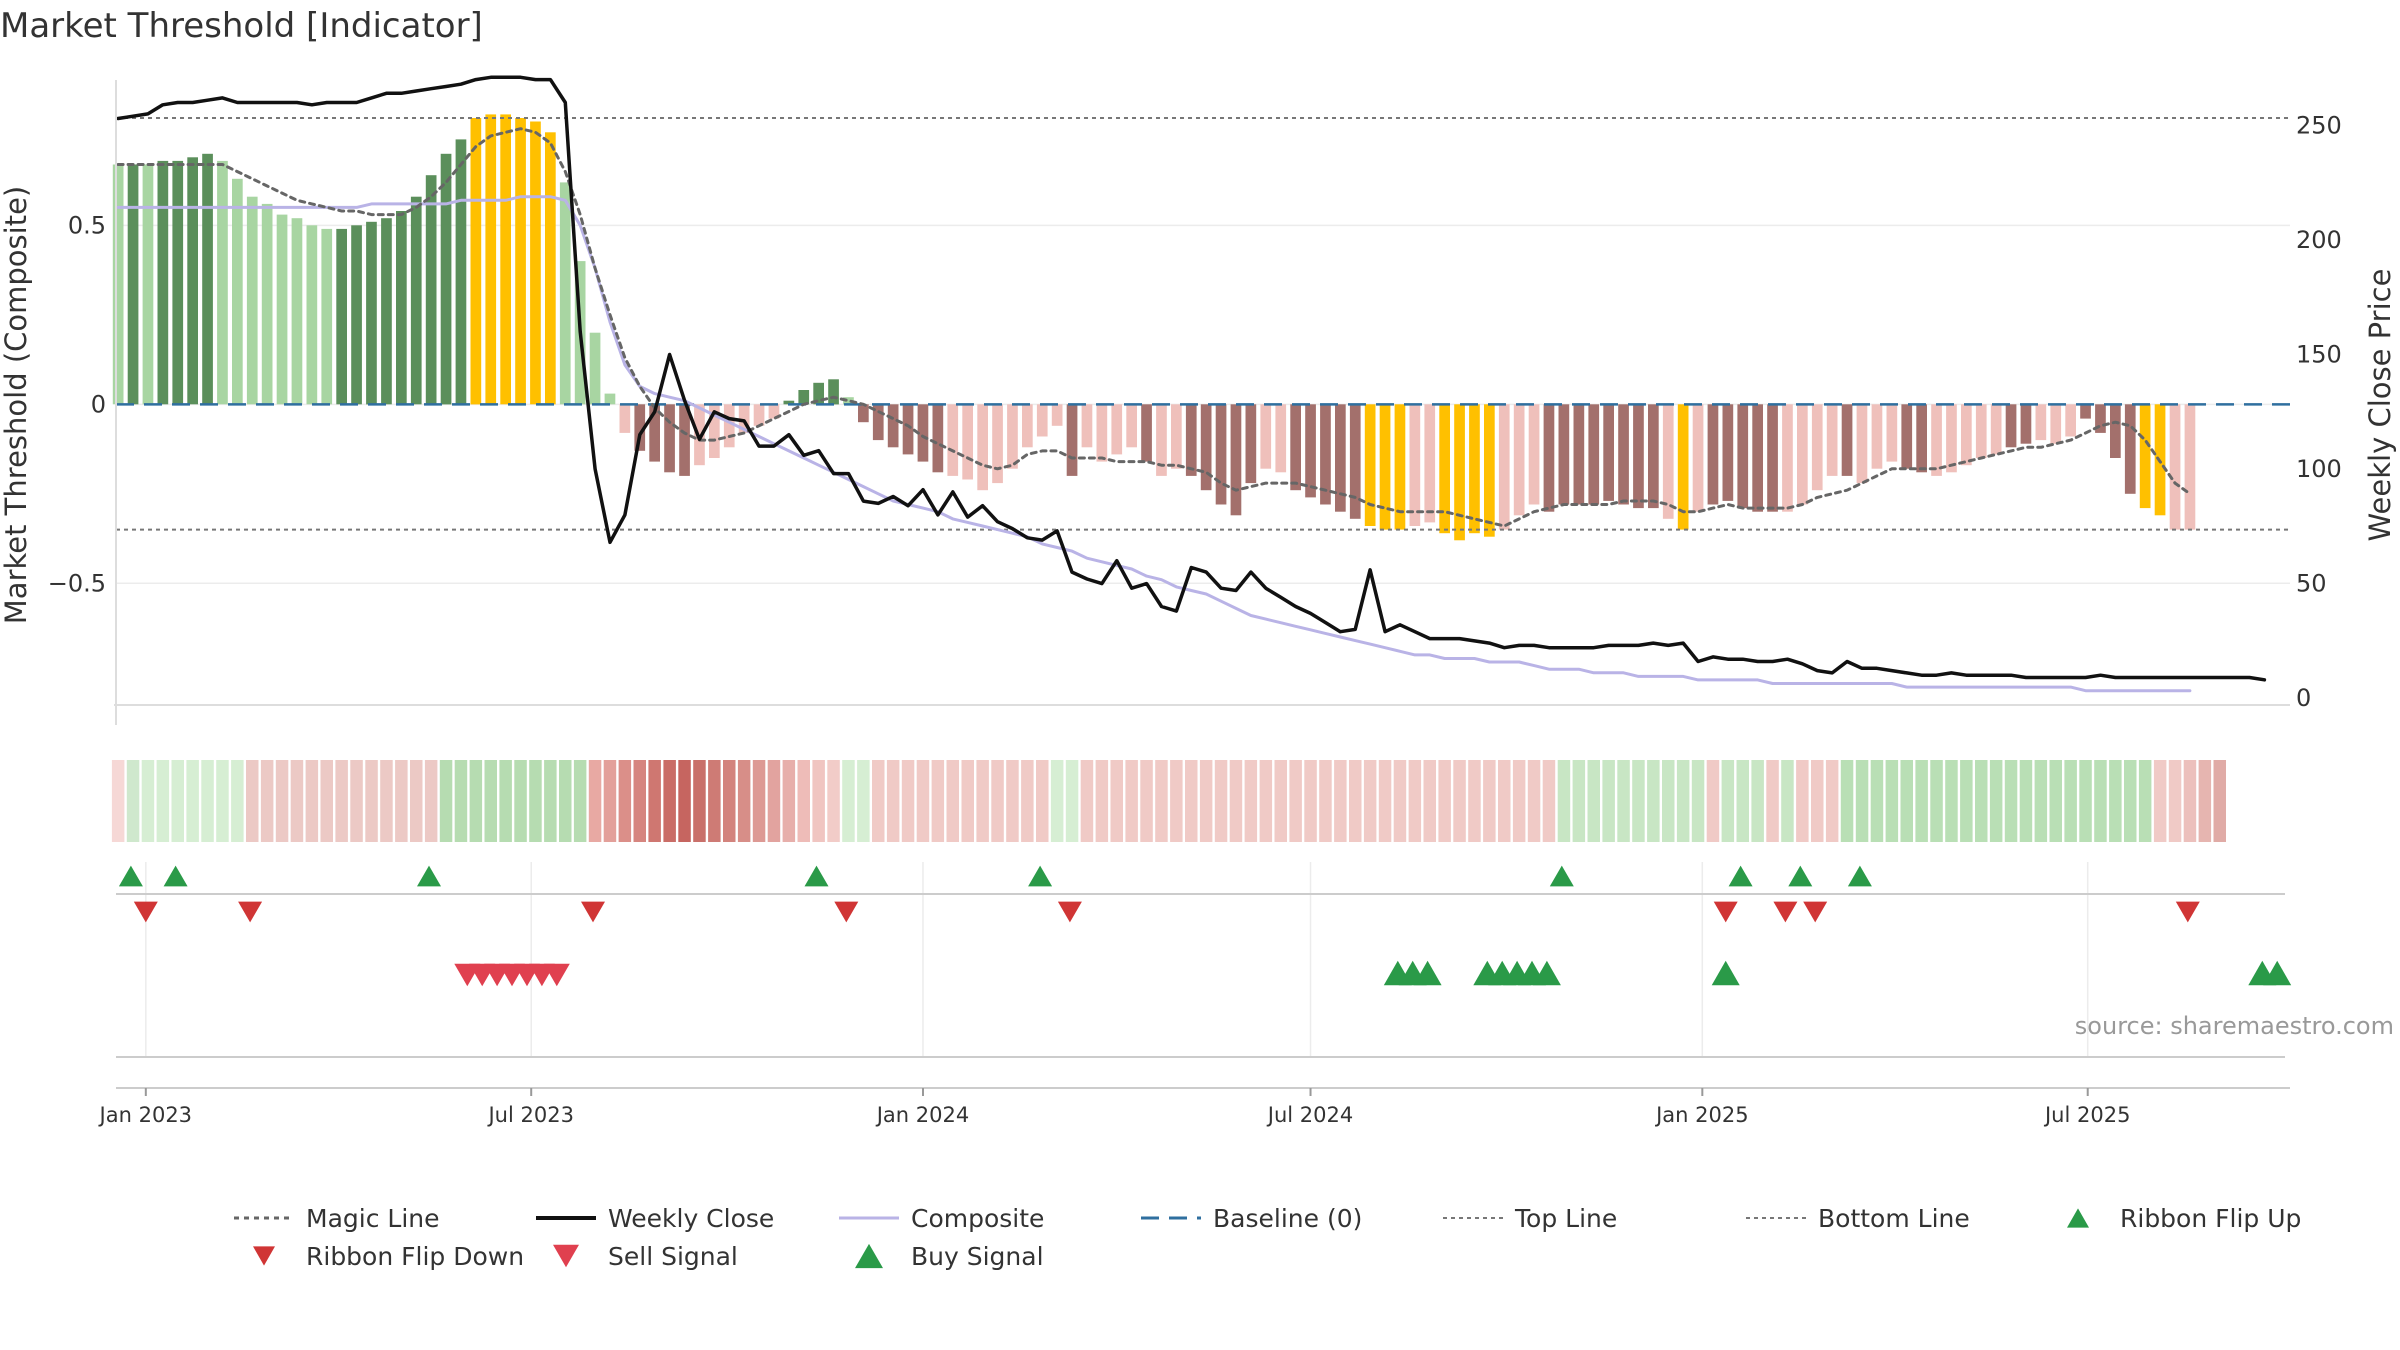 Image resolution: width=2400 pixels, height=1350 pixels. I want to click on y2-axis-label: Weekly Close Price, so click(2380, 405).